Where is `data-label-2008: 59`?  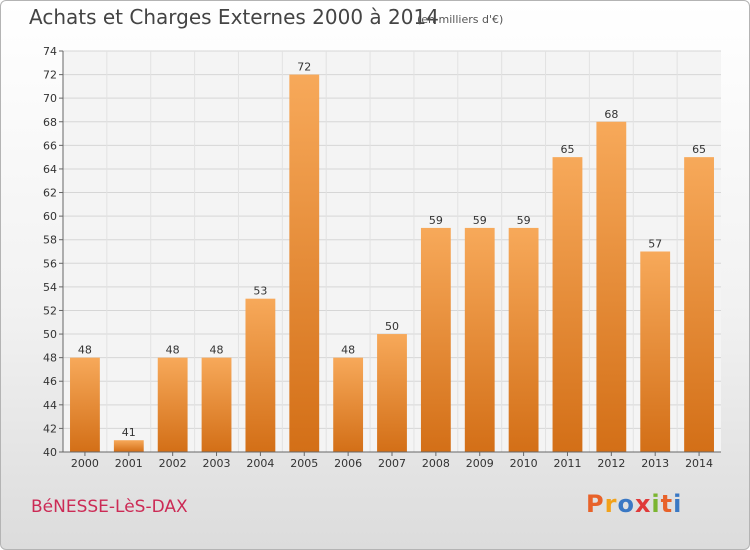 data-label-2008: 59 is located at coordinates (436, 220).